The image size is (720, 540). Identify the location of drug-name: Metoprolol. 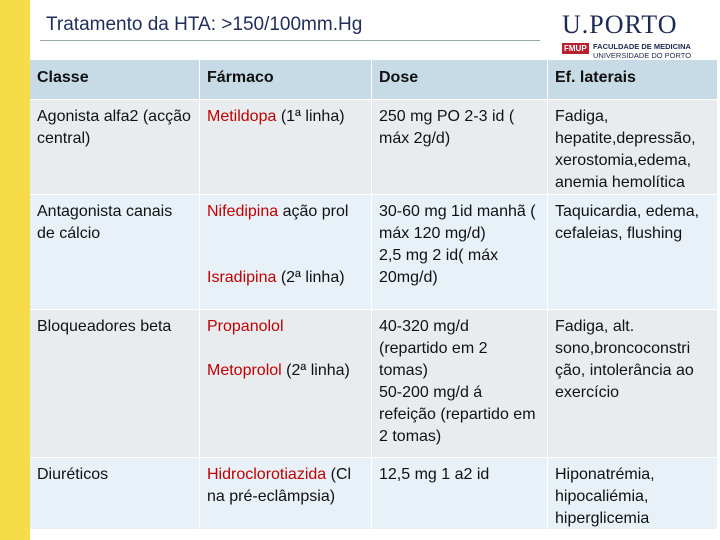
(244, 370).